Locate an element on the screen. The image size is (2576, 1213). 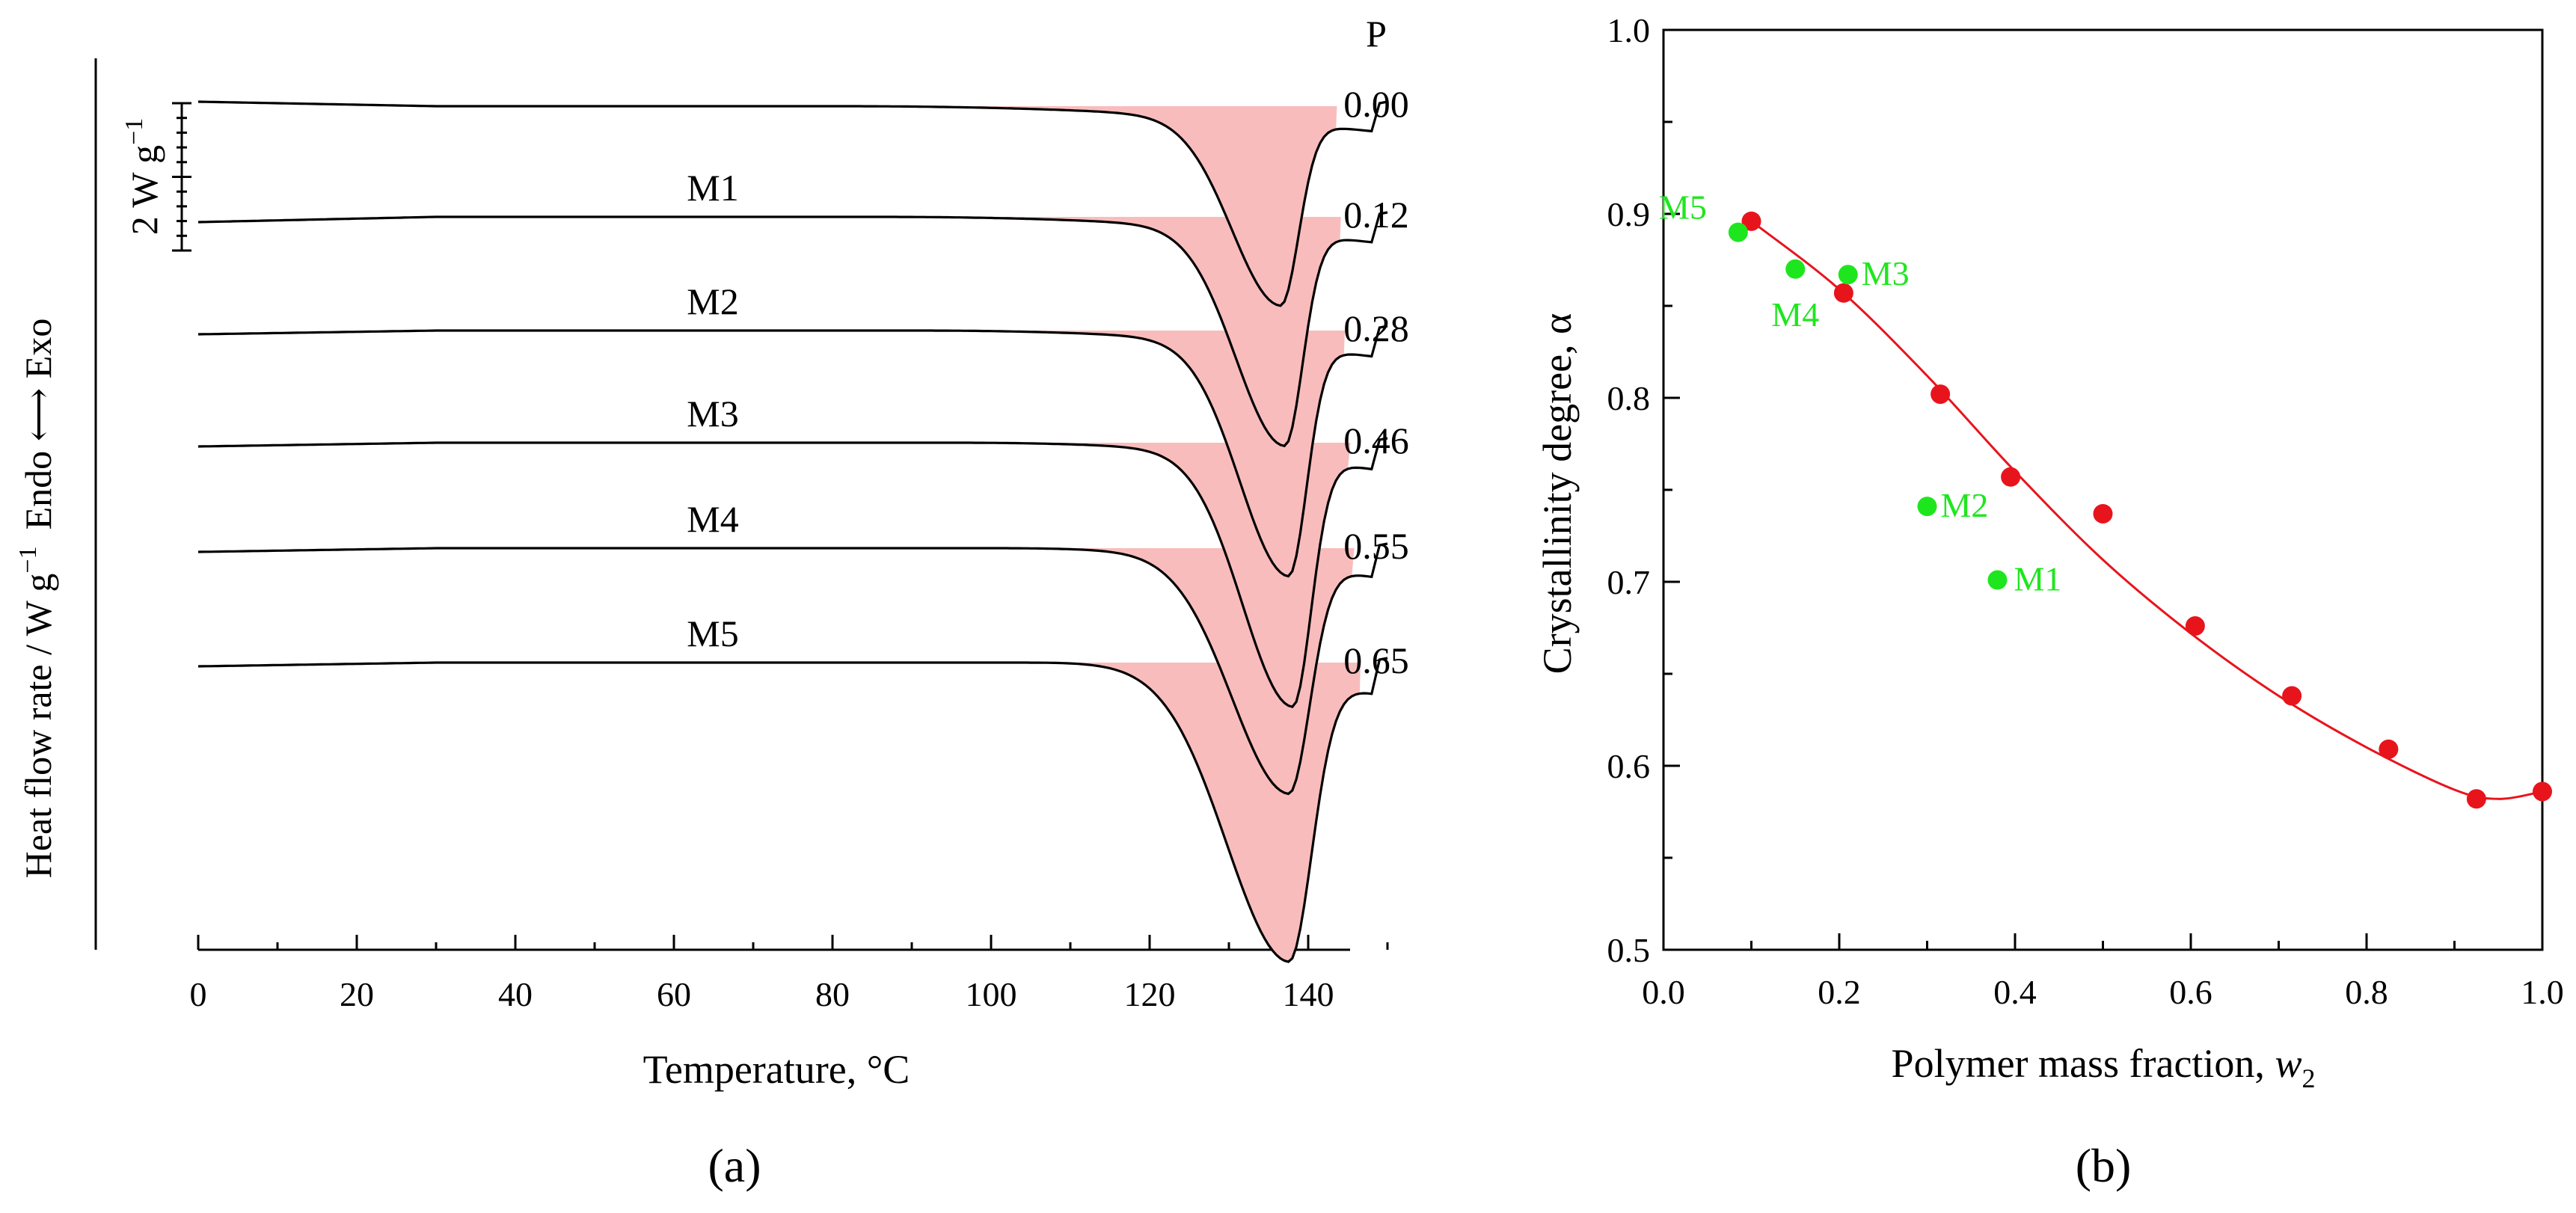
p-value-label: 0.46 is located at coordinates (1376, 441).